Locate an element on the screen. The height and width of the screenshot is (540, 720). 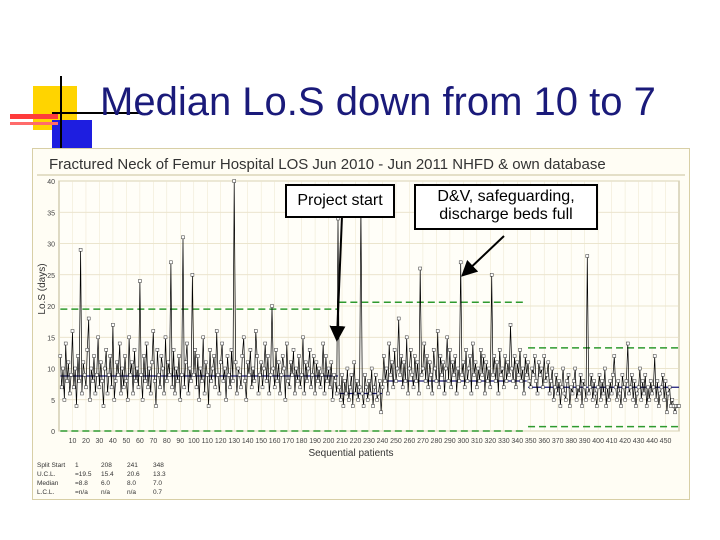
x-tick-label: 70 is located at coordinates (153, 441).